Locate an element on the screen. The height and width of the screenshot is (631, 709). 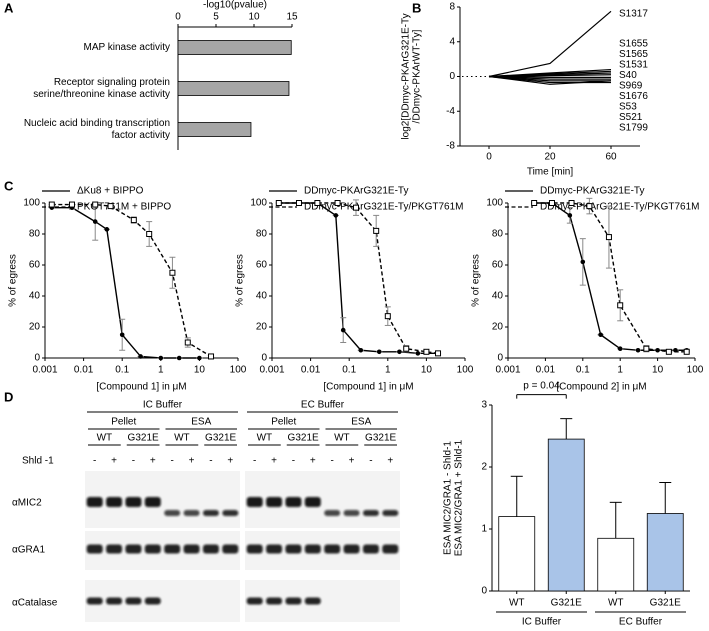
x-tick-label: 0.1 is located at coordinates (583, 370).